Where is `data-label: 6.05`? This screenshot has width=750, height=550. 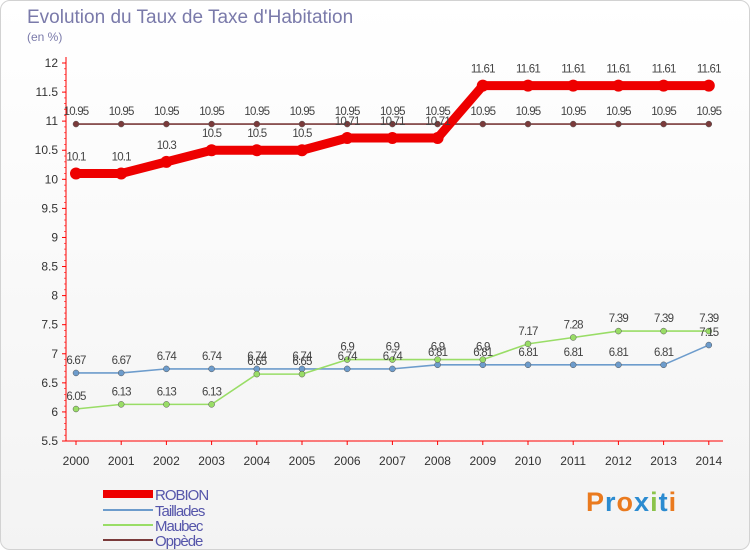 data-label: 6.05 is located at coordinates (76, 397).